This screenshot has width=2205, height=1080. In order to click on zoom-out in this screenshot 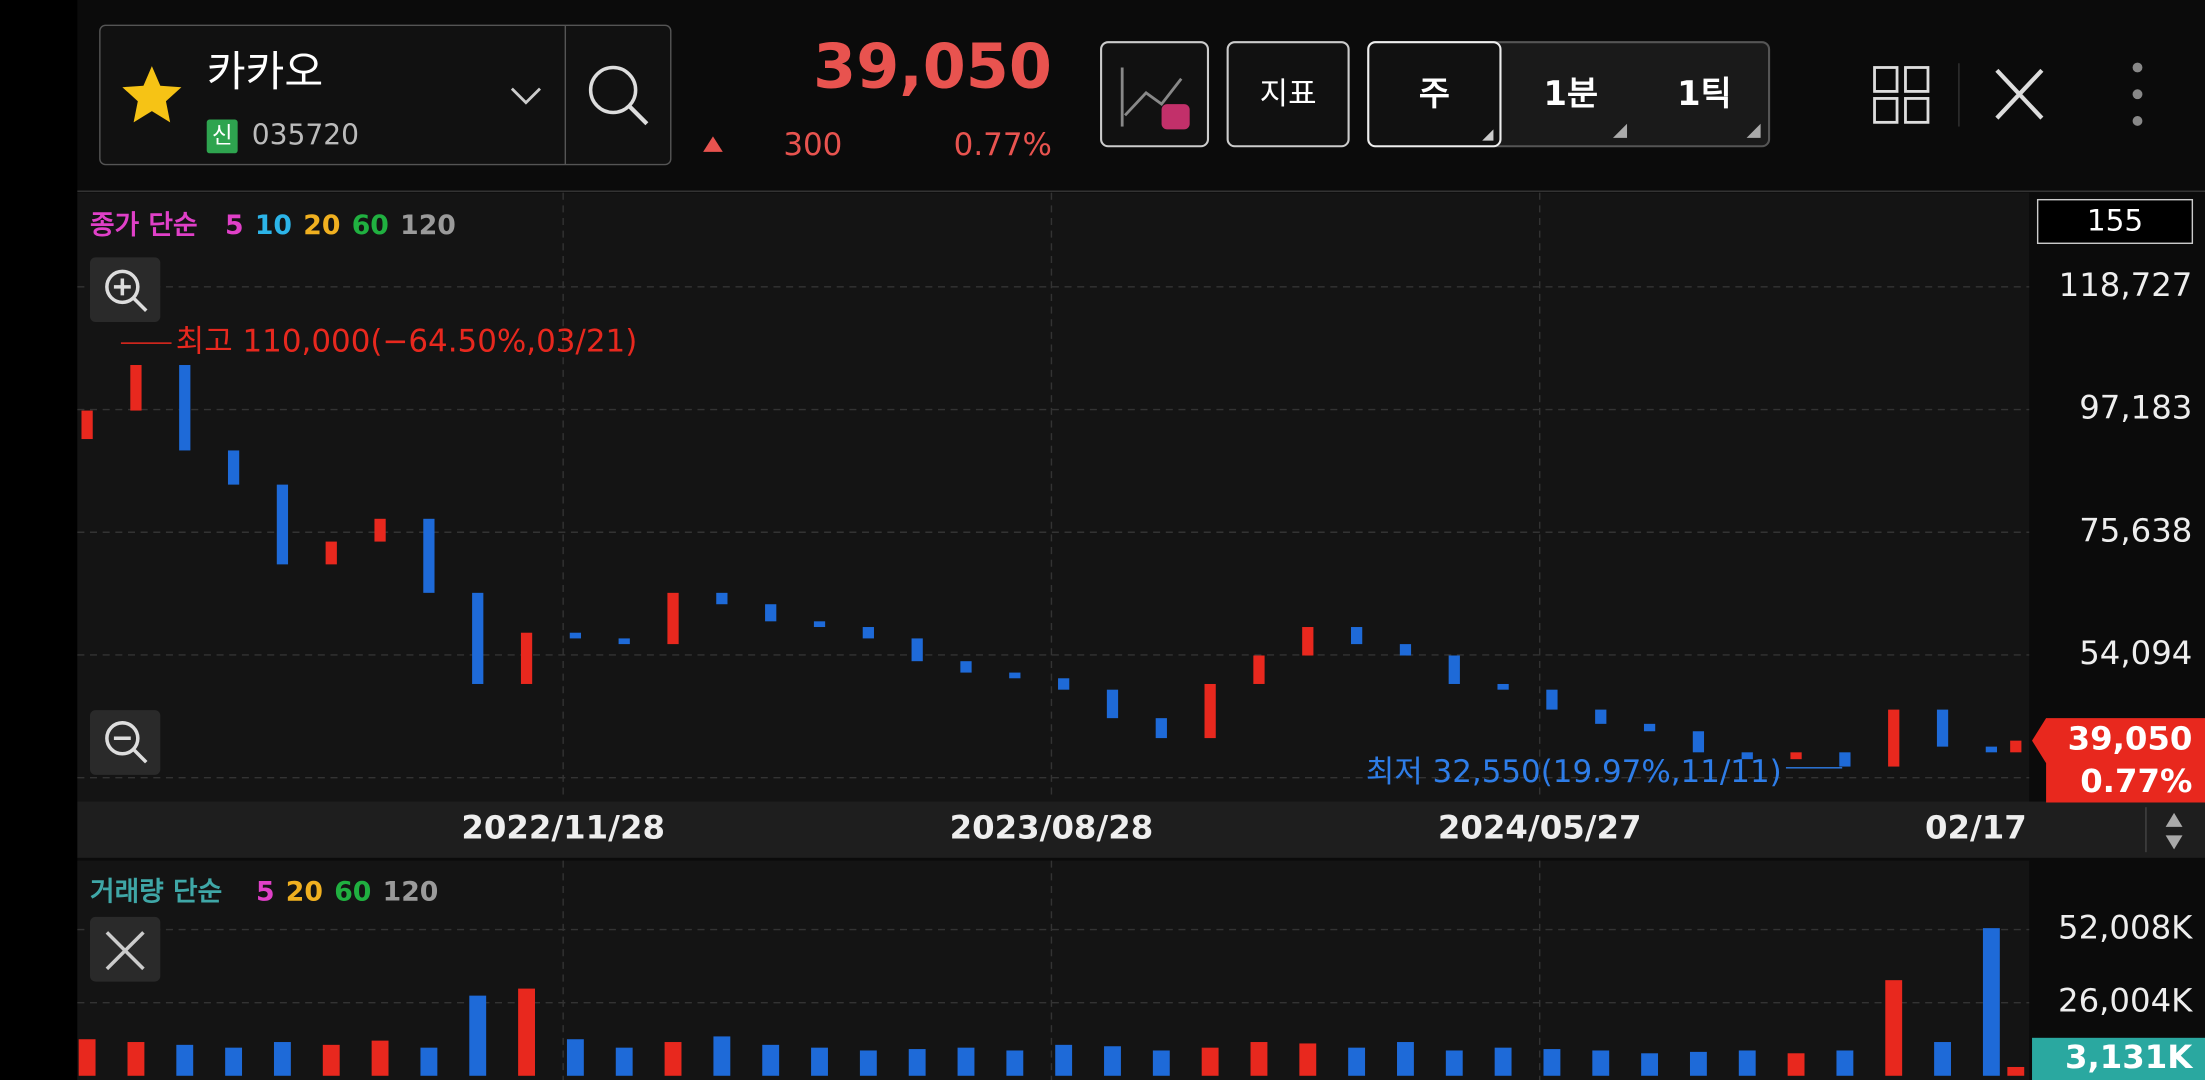, I will do `click(125, 742)`.